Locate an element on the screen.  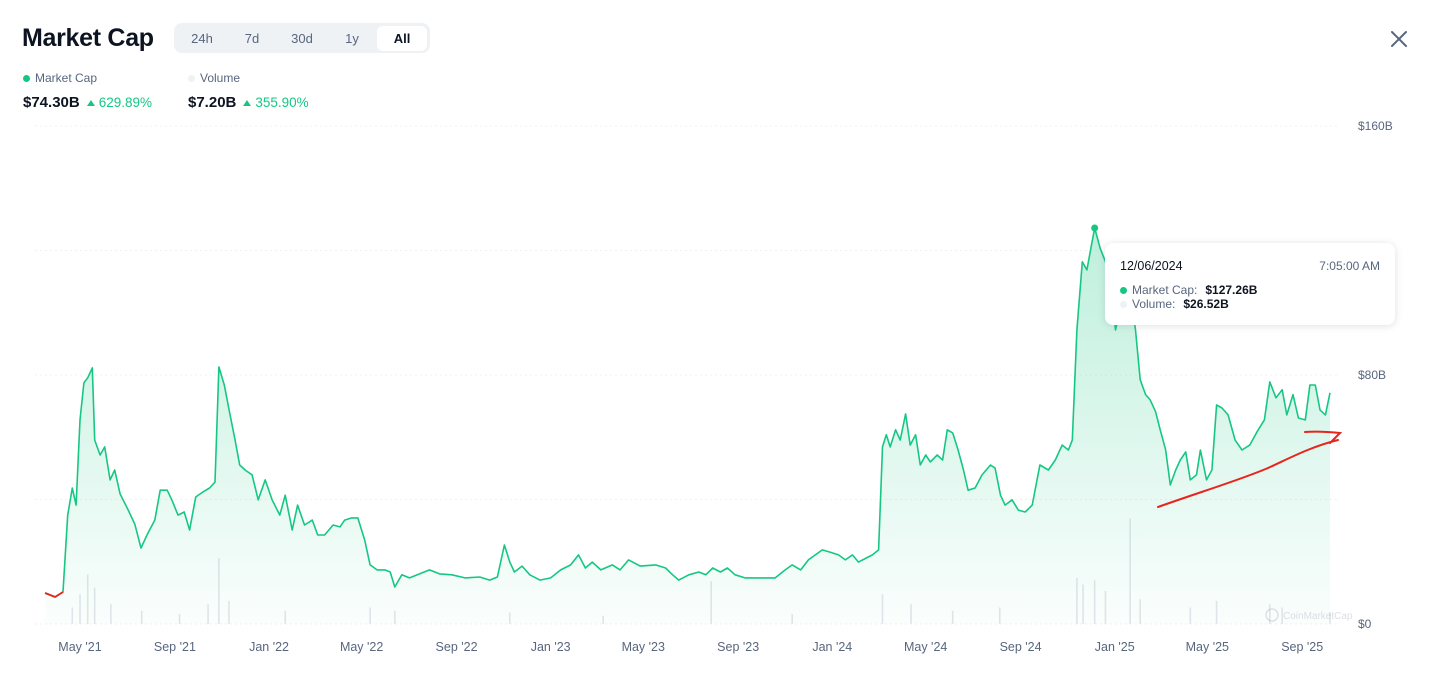
x-tick-label: May '24 is located at coordinates (925, 647).